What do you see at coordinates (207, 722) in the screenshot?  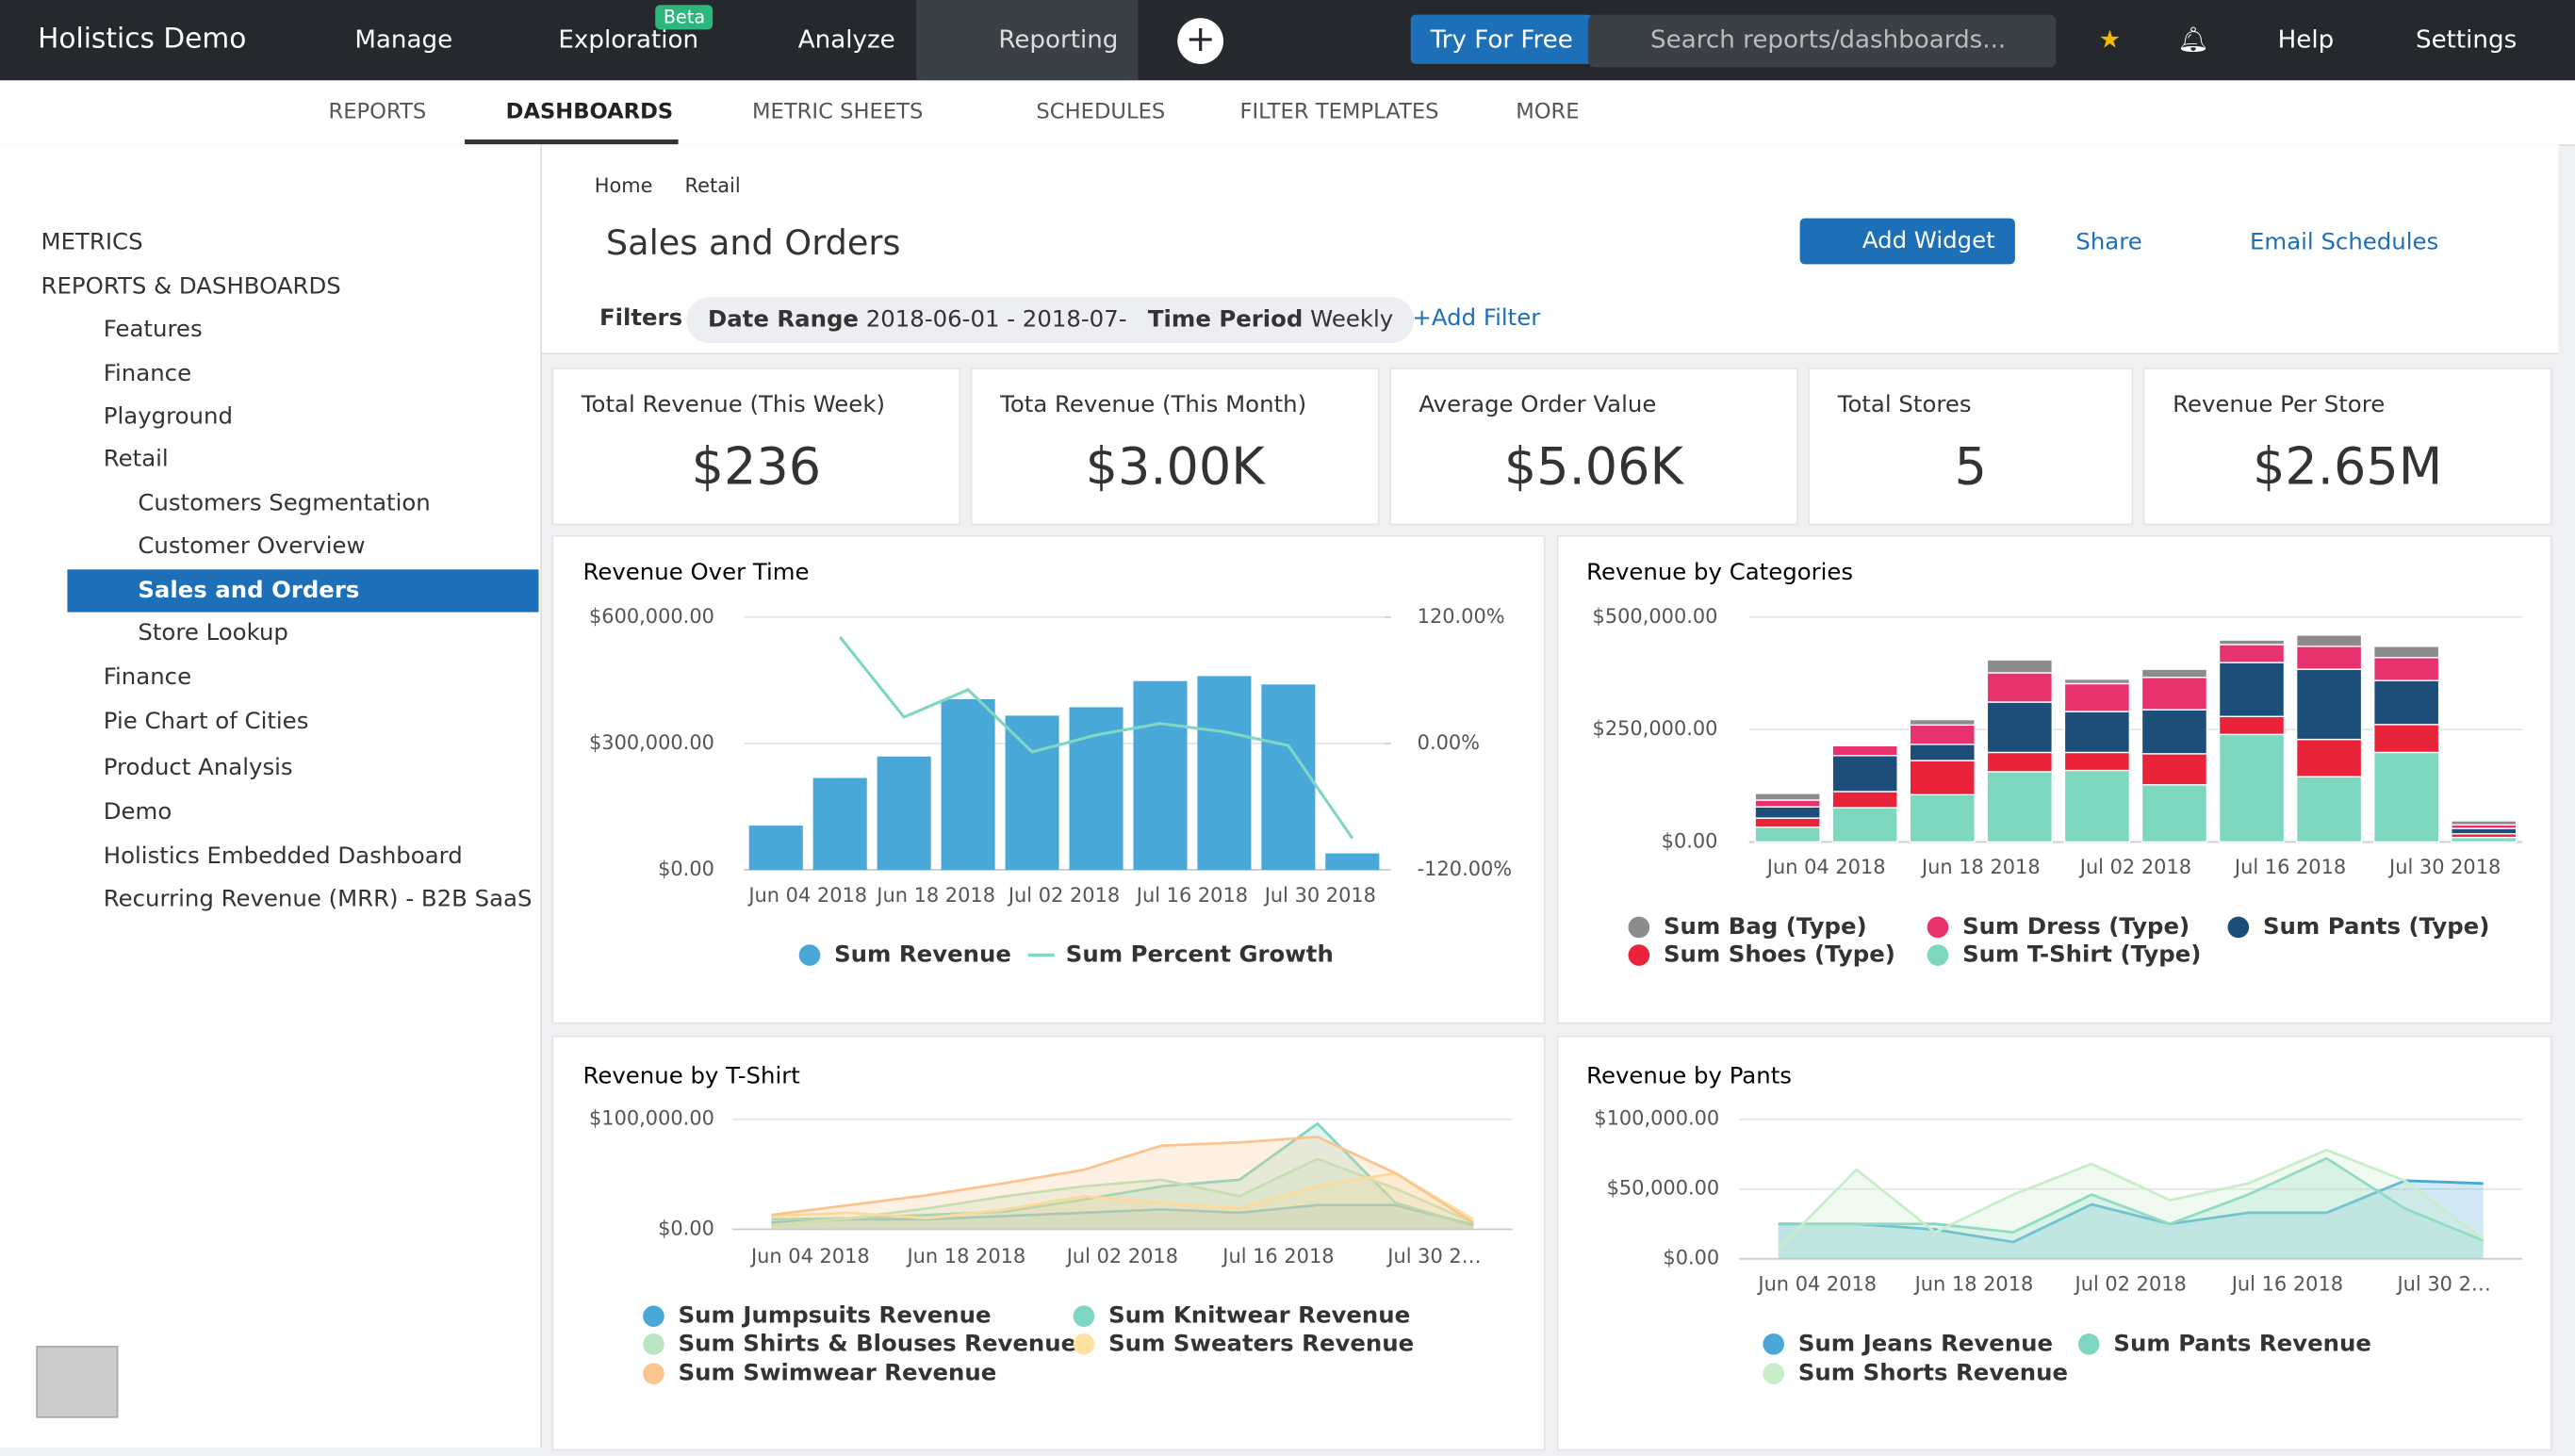 I see `tree-item: Pie Chart of Cities` at bounding box center [207, 722].